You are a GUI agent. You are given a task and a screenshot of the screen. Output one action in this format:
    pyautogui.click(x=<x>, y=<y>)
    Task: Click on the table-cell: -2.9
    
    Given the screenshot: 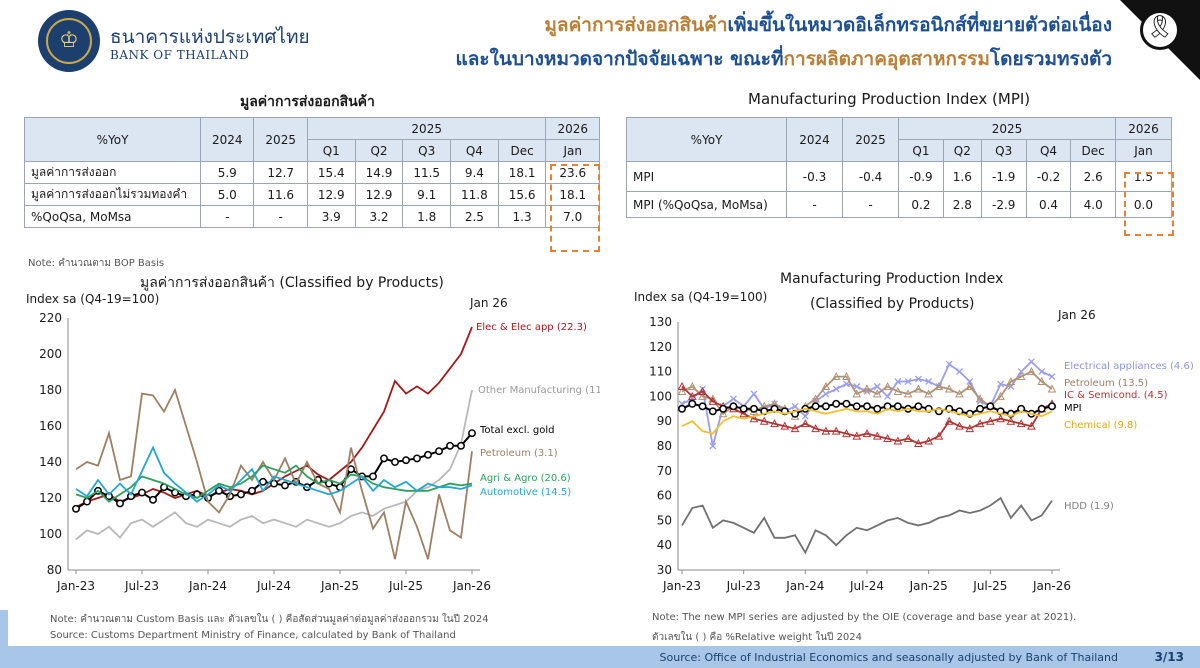 What is the action you would take?
    pyautogui.click(x=1003, y=204)
    